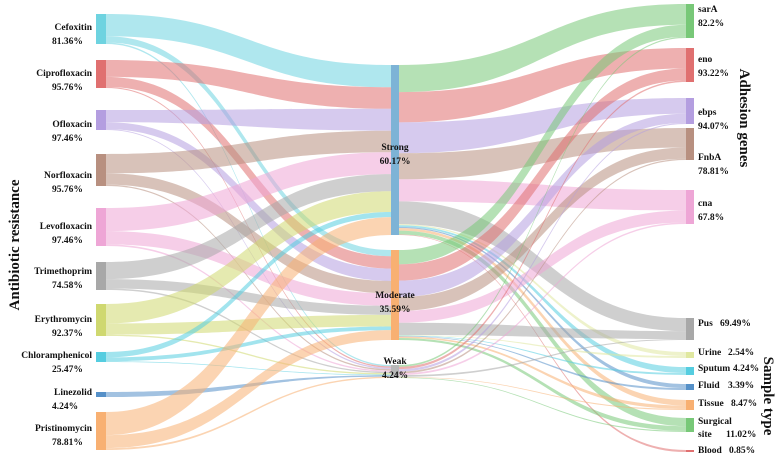  What do you see at coordinates (690, 387) in the screenshot?
I see `node-bar-fluid` at bounding box center [690, 387].